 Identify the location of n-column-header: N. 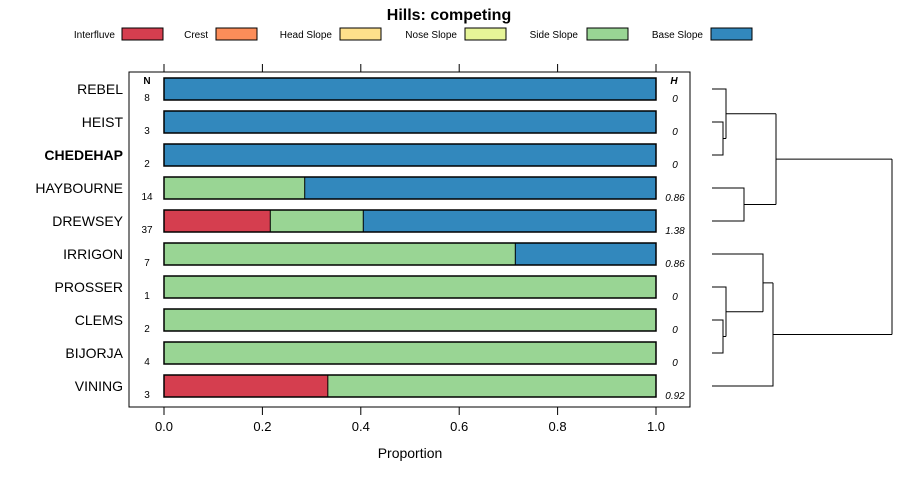
(146, 81).